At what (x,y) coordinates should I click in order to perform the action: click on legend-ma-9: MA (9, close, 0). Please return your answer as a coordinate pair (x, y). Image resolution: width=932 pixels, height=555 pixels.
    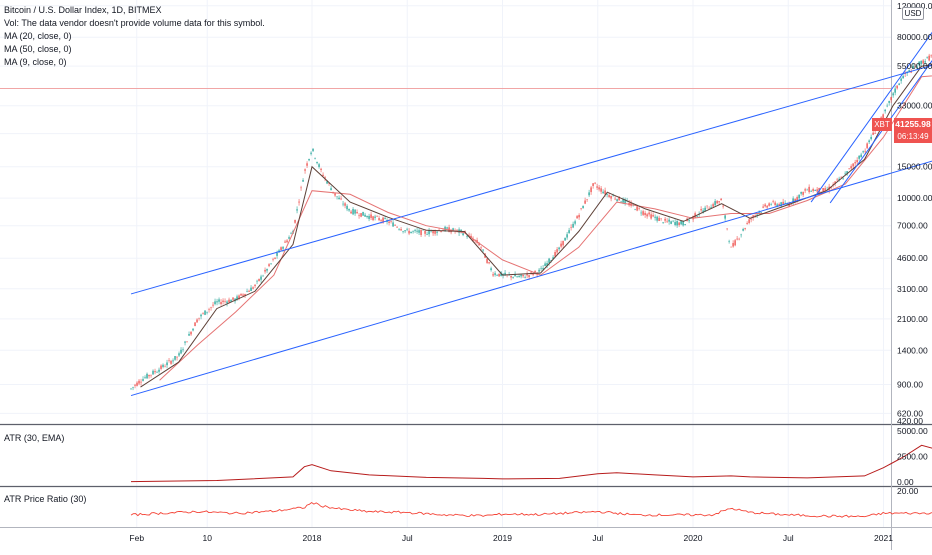
    Looking at the image, I should click on (134, 62).